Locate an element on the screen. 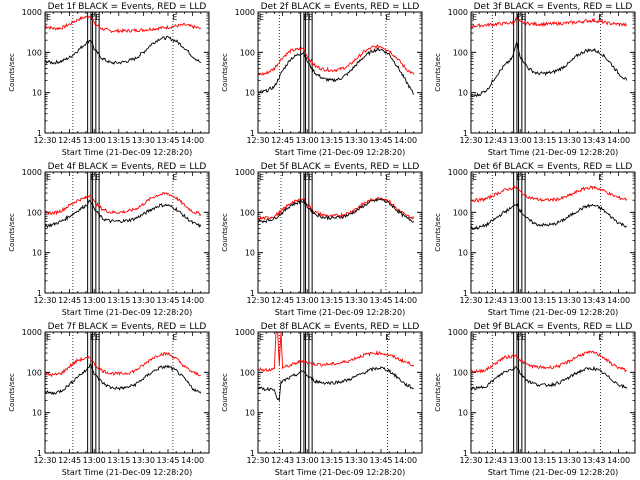 The width and height of the screenshot is (640, 480). panel-title: Det 7f BLACK = Events, RED = LLD is located at coordinates (127, 327).